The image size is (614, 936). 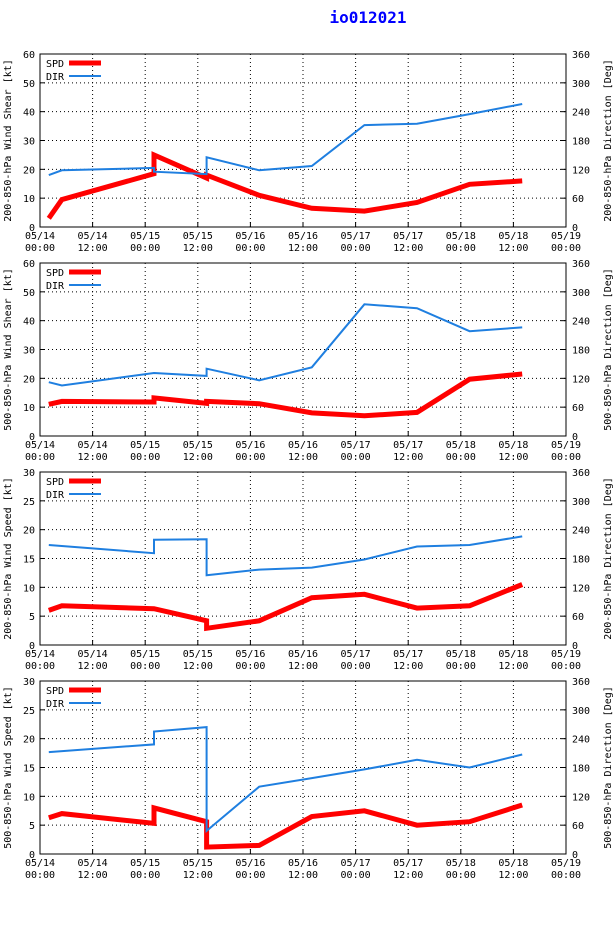 What do you see at coordinates (8, 140) in the screenshot?
I see `y-axis-label-left: 200-850-hPa Wind Shear [kt]` at bounding box center [8, 140].